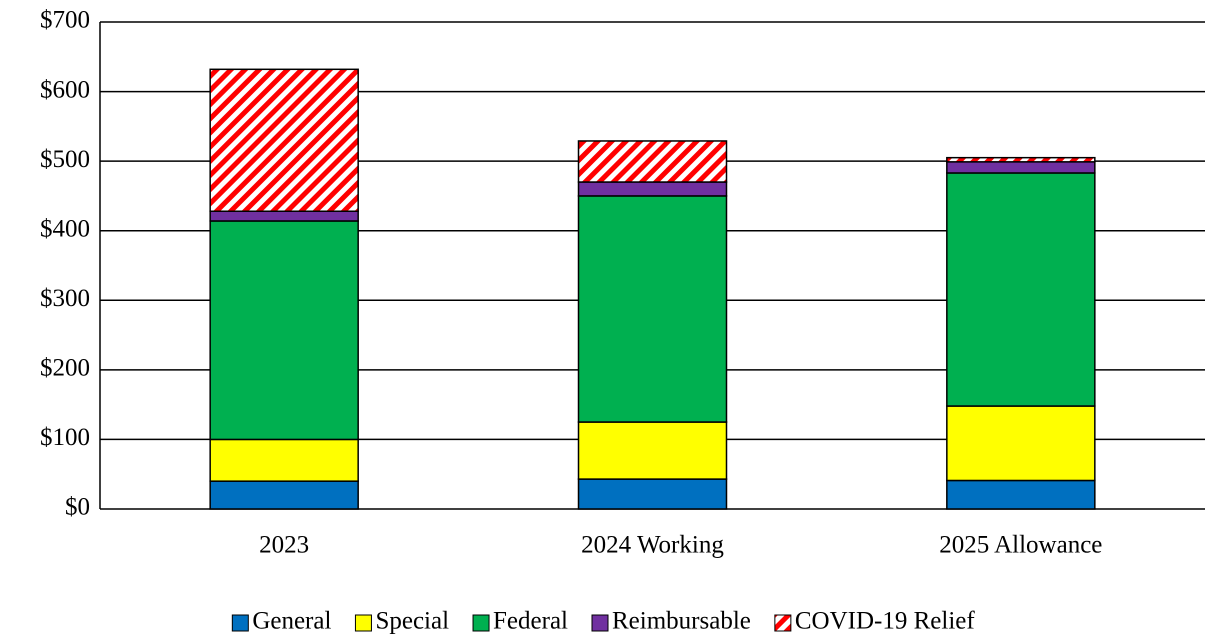 This screenshot has height=641, width=1207. I want to click on x-tick-label: 2025 Allowance, so click(1020, 545).